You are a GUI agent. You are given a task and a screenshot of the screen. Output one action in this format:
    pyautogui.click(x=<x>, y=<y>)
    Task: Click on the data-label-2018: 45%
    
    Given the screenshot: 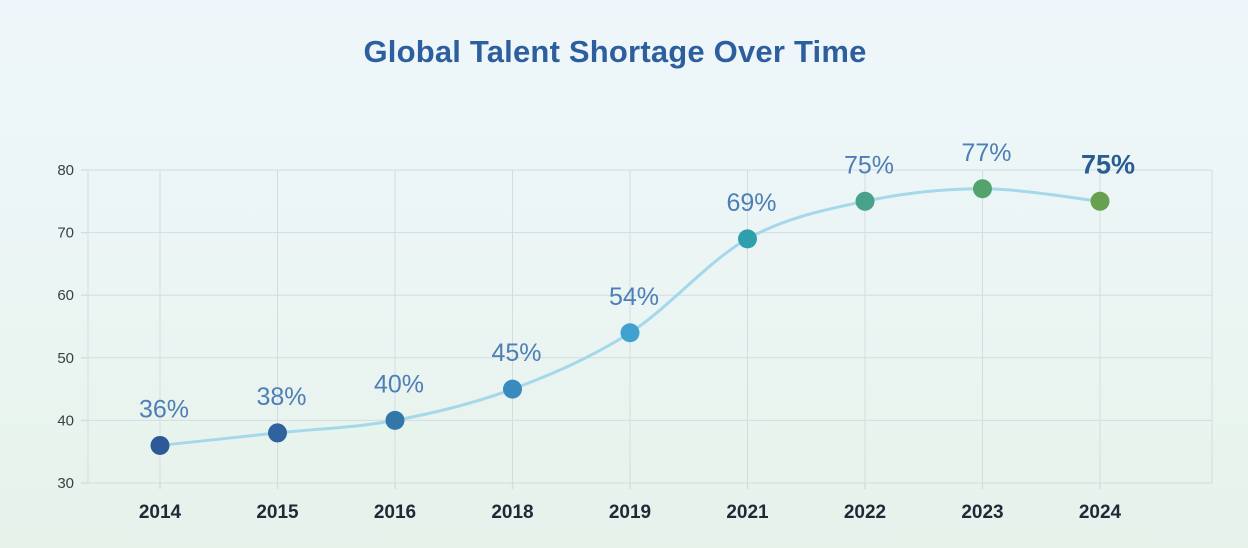 What is the action you would take?
    pyautogui.click(x=516, y=353)
    